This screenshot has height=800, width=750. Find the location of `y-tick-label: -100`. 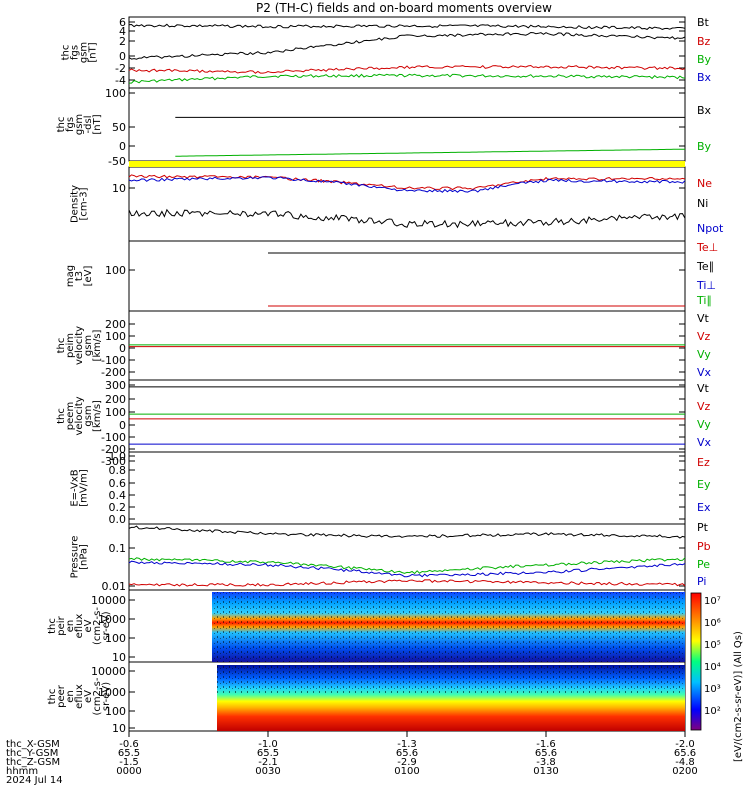

y-tick-label: -100 is located at coordinates (113, 437).